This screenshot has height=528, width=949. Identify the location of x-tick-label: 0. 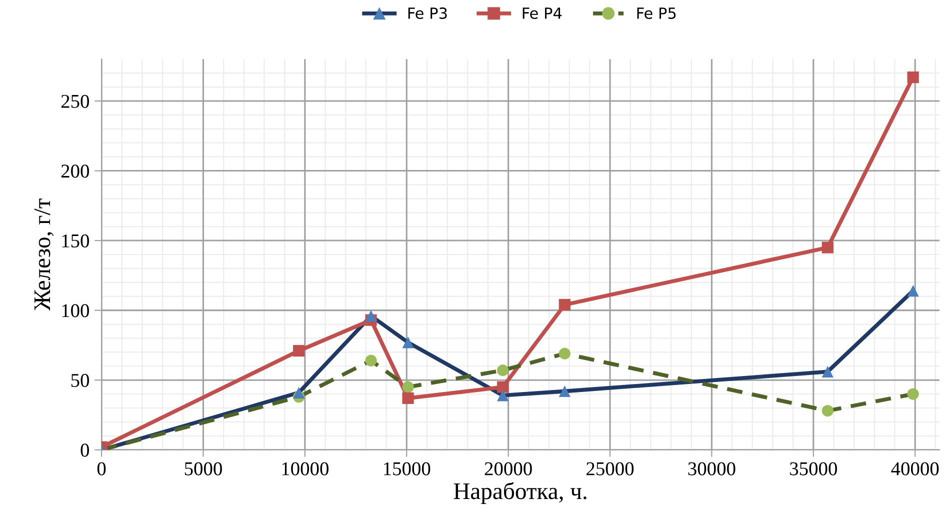
(101, 469).